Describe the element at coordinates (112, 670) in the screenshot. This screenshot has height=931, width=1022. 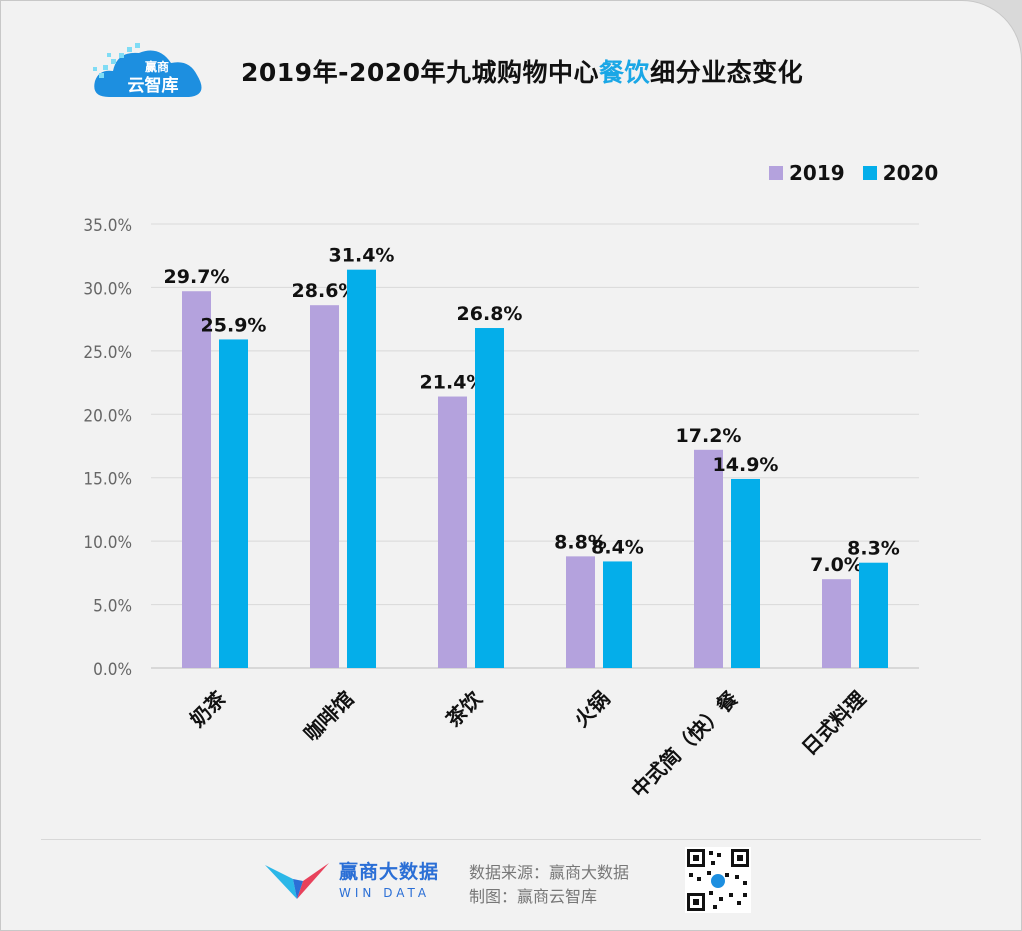
I see `y-tick-label: 0.0%` at that location.